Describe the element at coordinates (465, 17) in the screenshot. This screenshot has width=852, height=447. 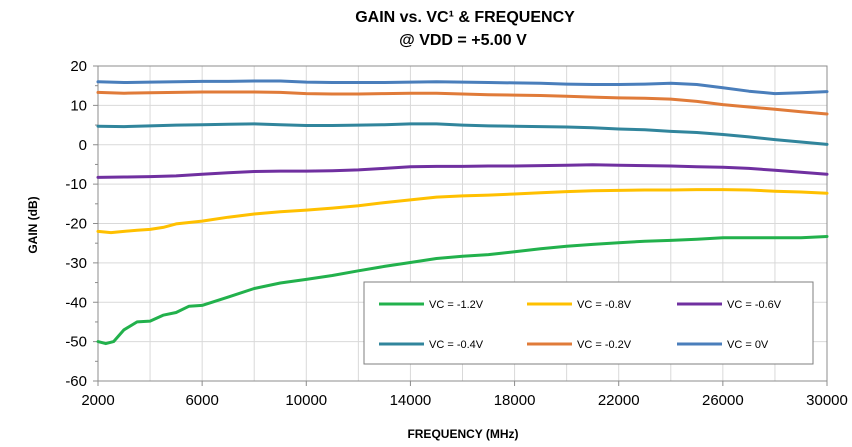
I see `chart-title: GAIN vs. VC¹ & FREQUENCY` at that location.